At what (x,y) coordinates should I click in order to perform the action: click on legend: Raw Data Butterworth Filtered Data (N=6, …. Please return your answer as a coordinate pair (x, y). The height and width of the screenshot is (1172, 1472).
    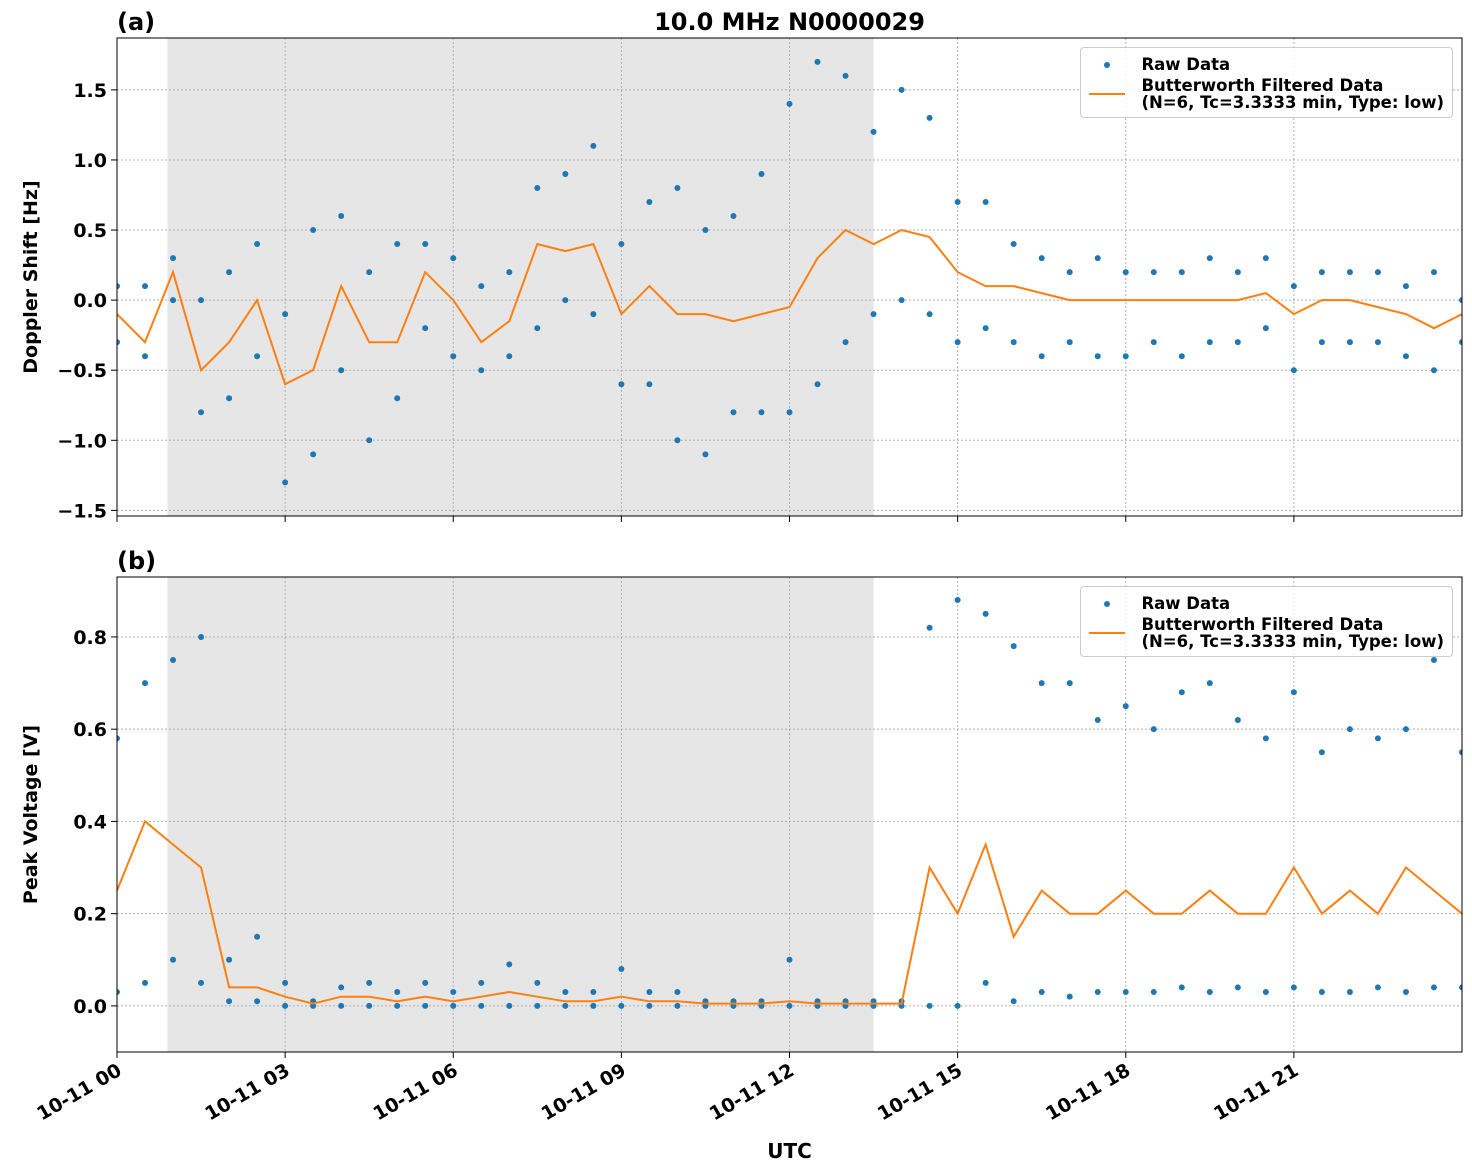
    Looking at the image, I should click on (1266, 621).